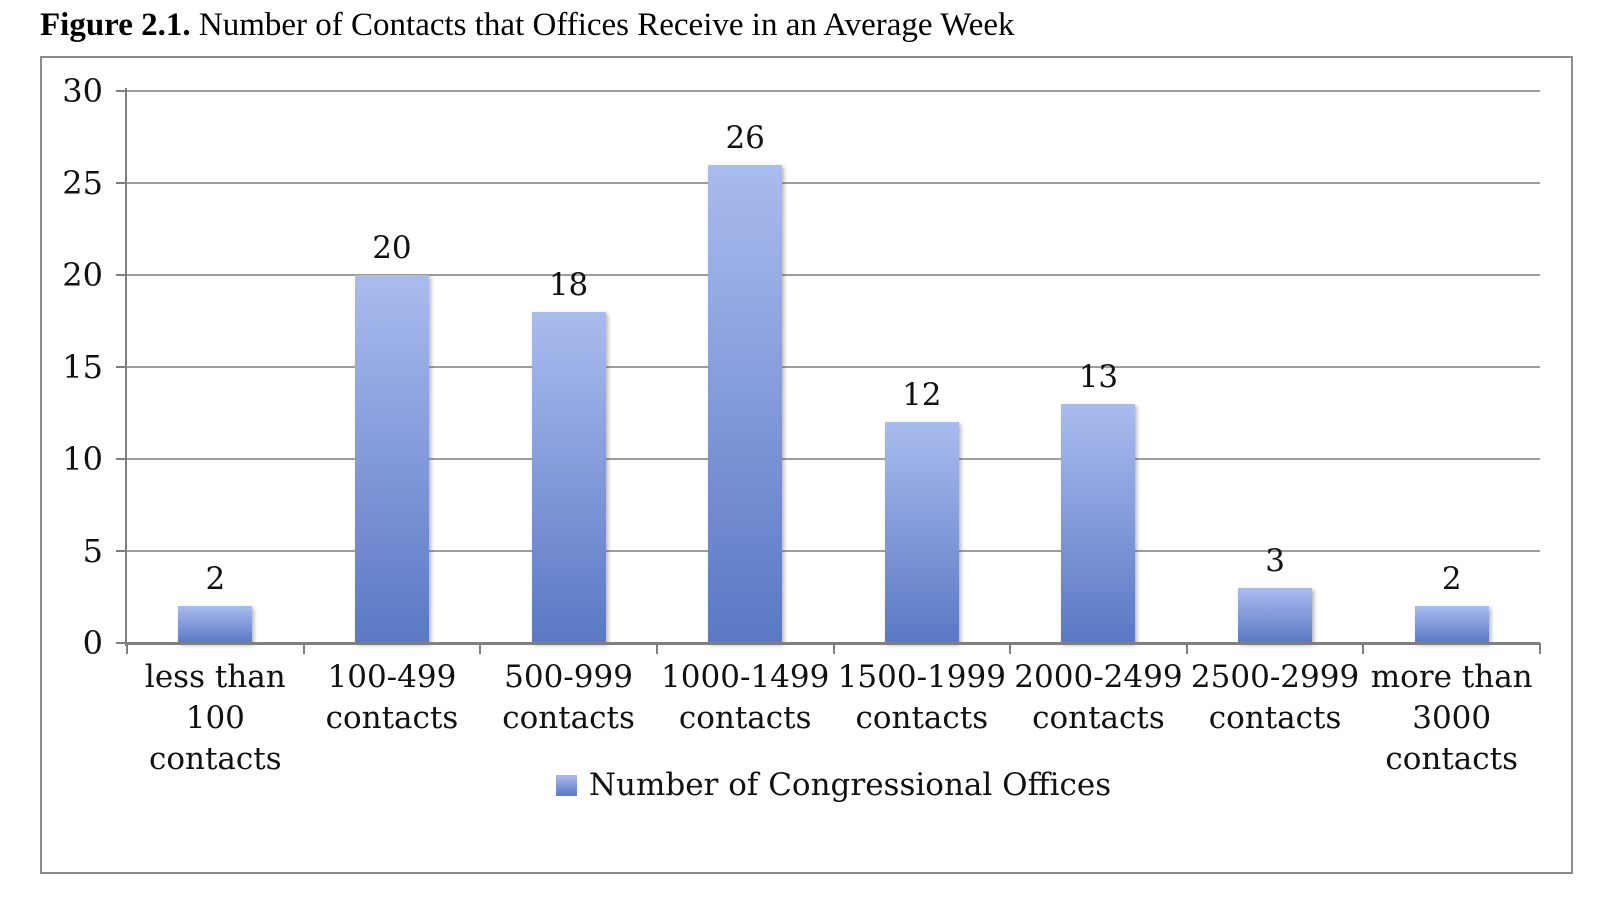 The width and height of the screenshot is (1600, 913). I want to click on chart-legend: Number of Congressional Offices, so click(833, 785).